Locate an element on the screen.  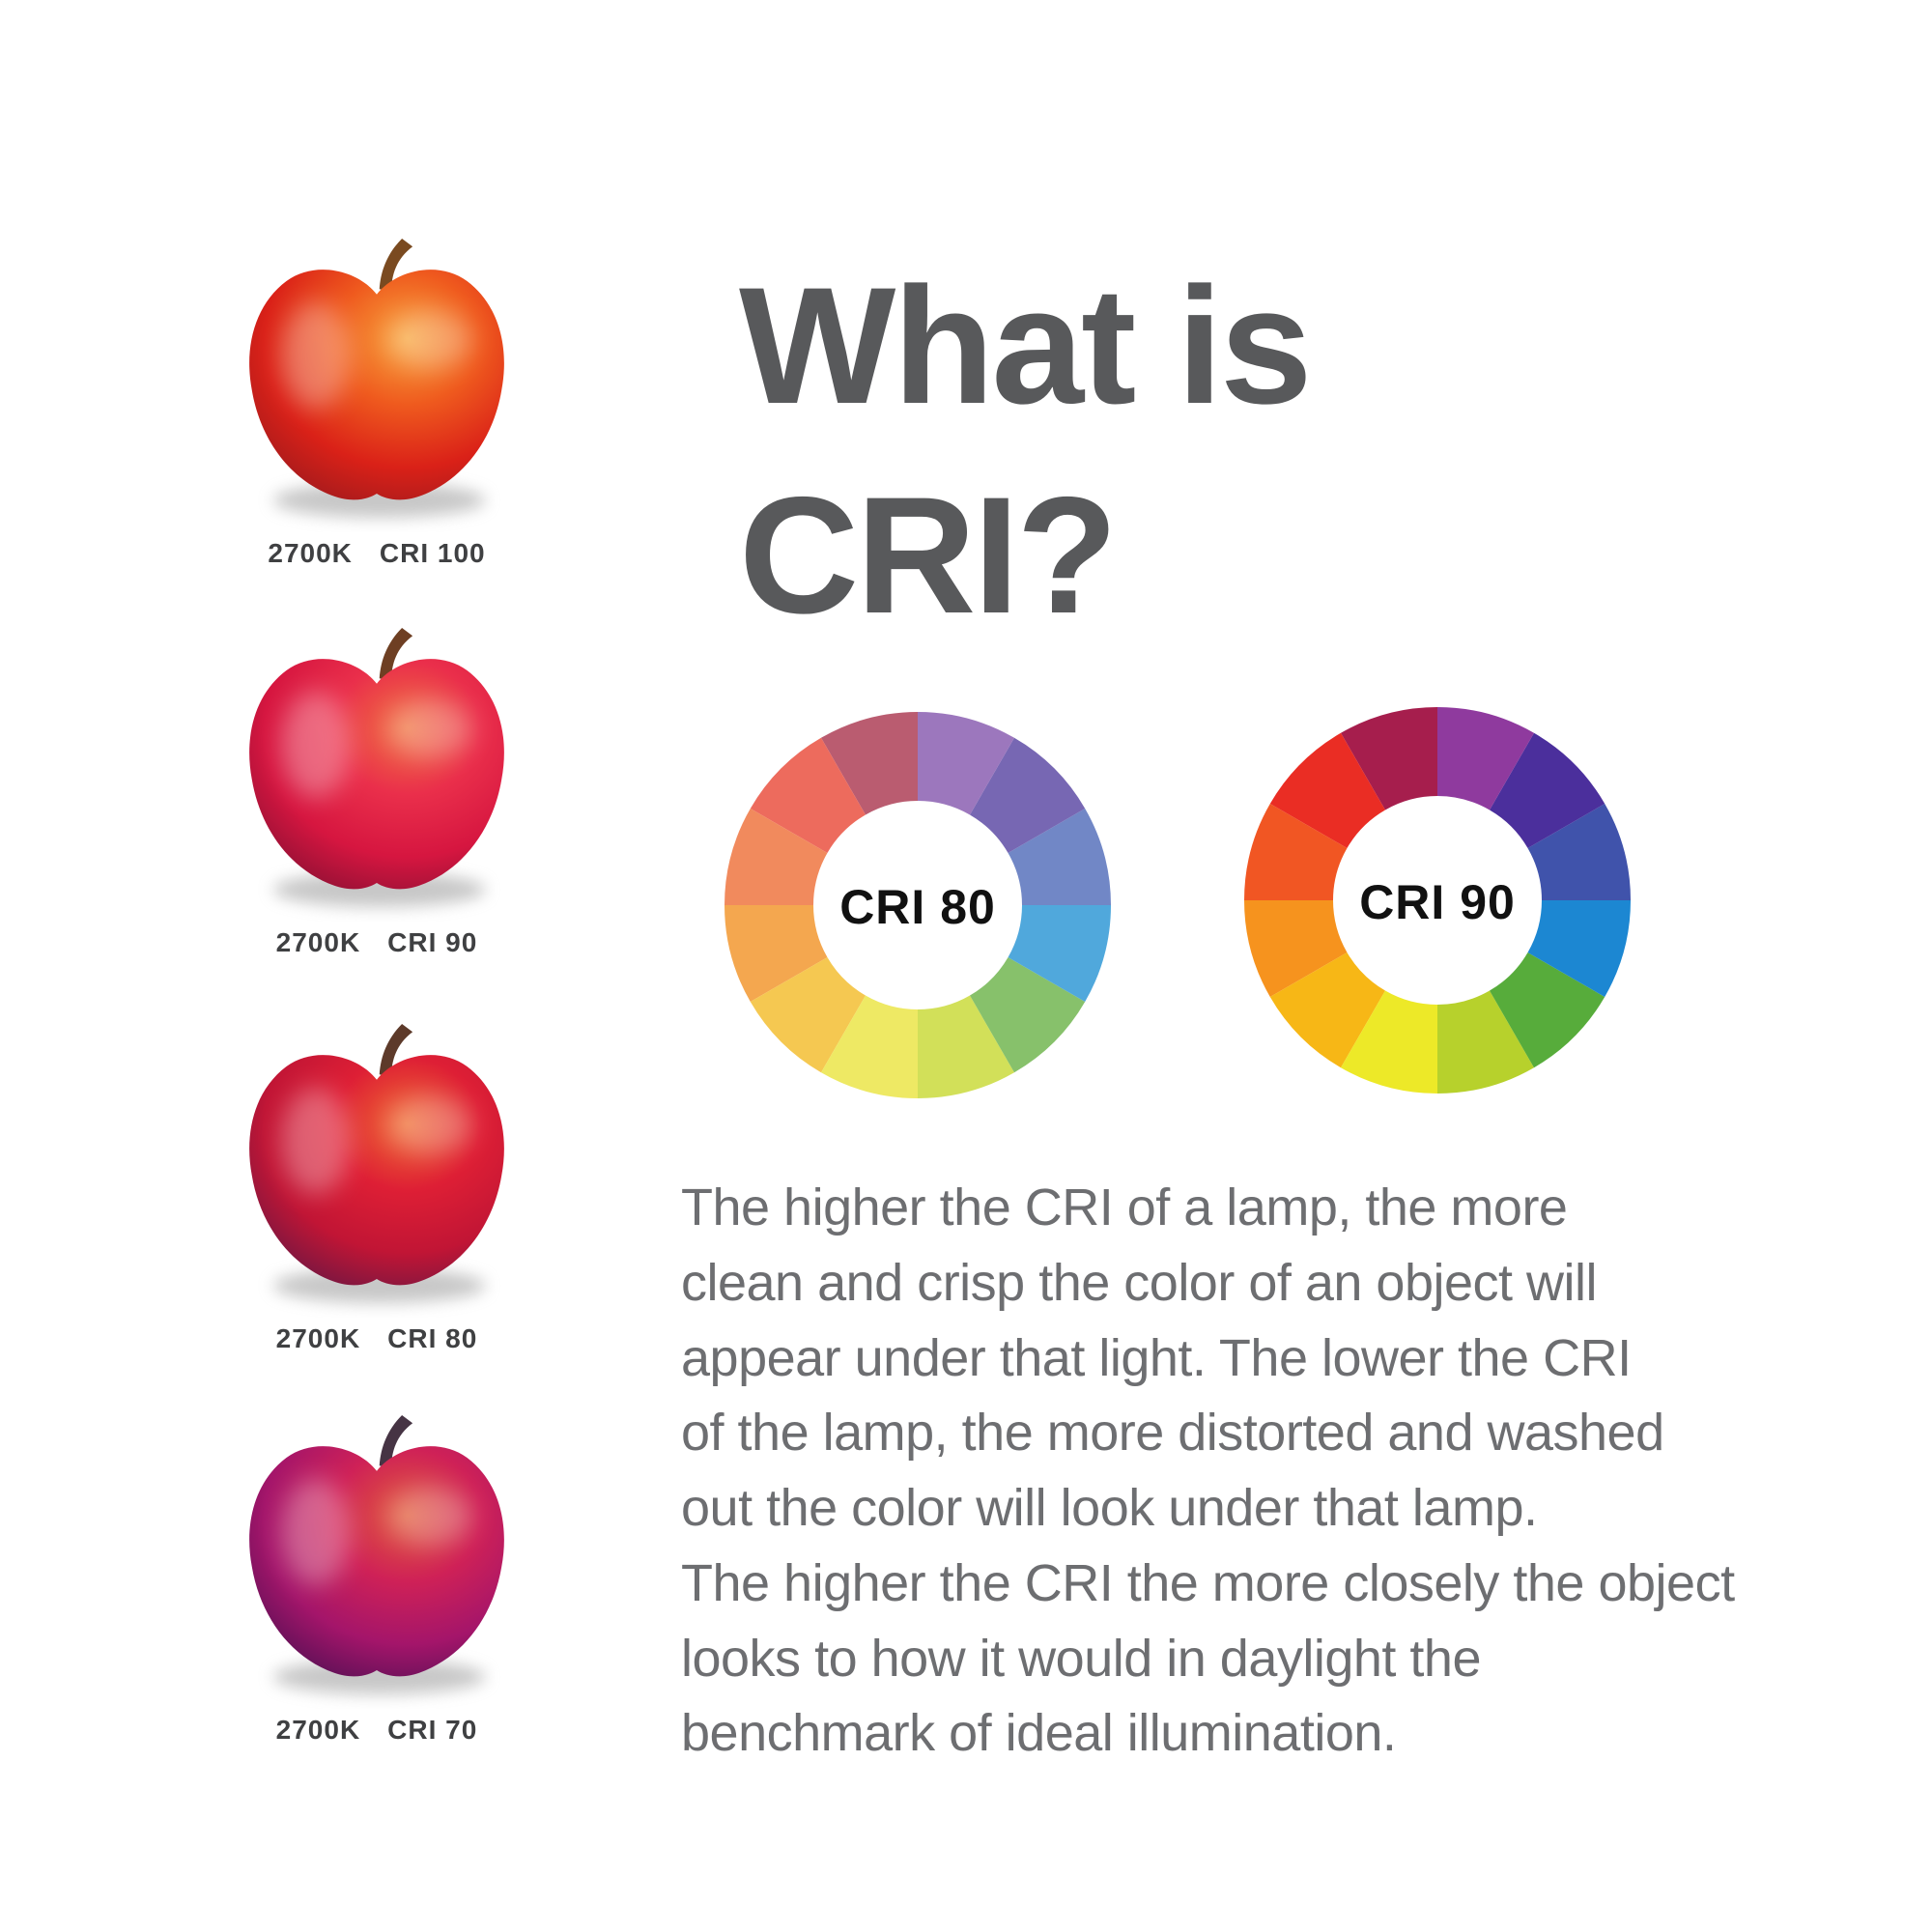
apple-label: 2700K CRI 90 is located at coordinates (376, 942).